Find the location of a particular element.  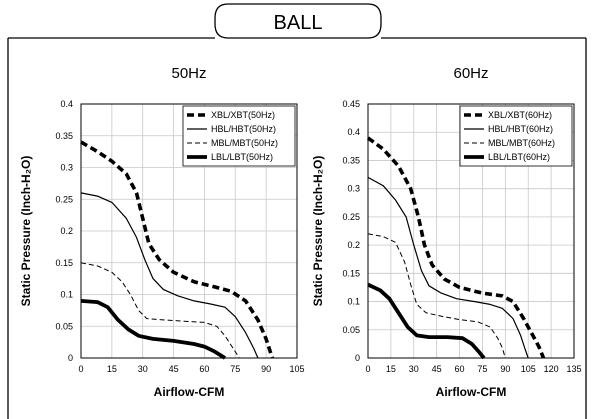

x-tick-label: 120 is located at coordinates (551, 369).